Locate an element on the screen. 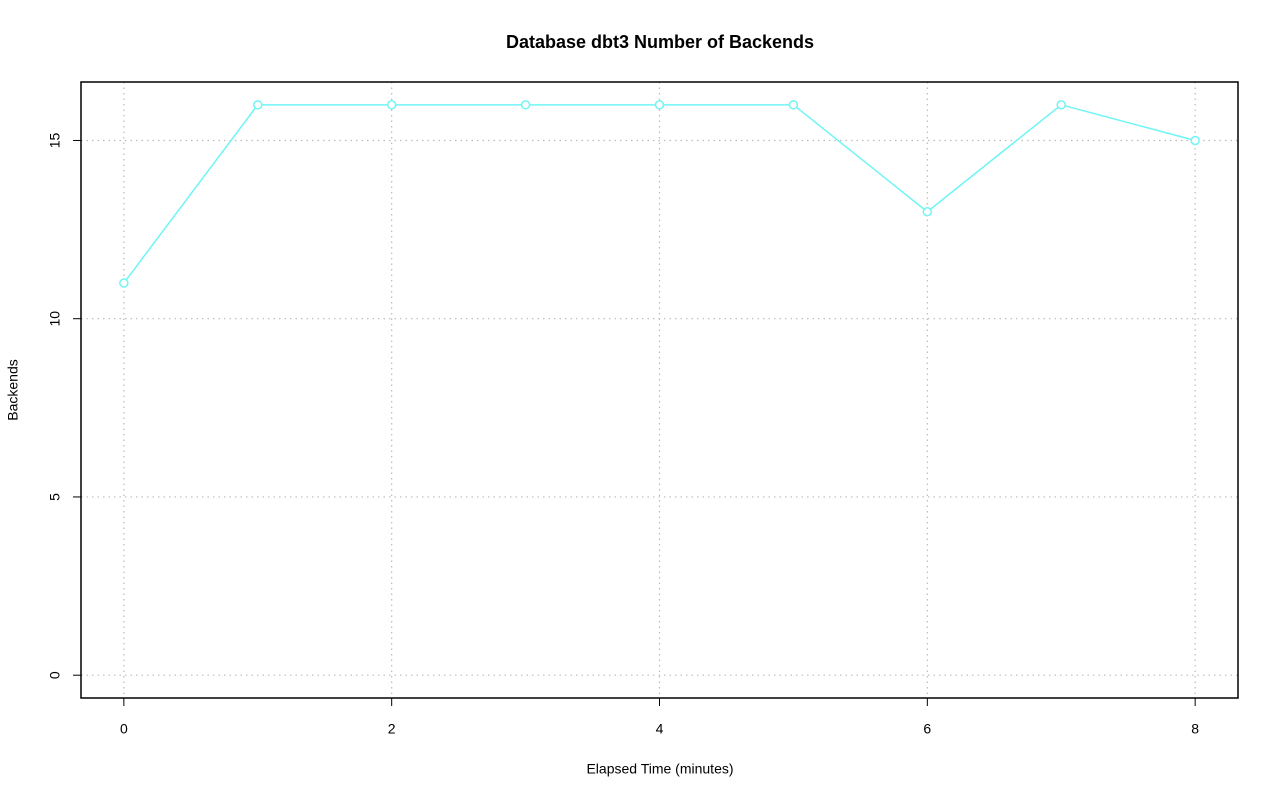 The image size is (1280, 801). x-tick-label: 6 is located at coordinates (927, 729).